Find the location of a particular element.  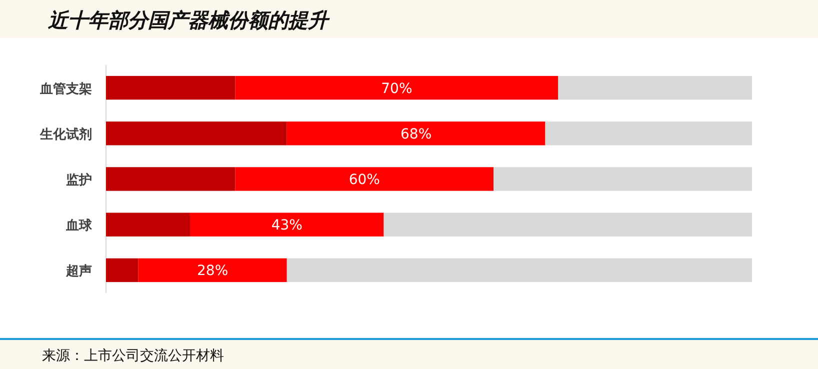

annotation: 28% is located at coordinates (212, 271).